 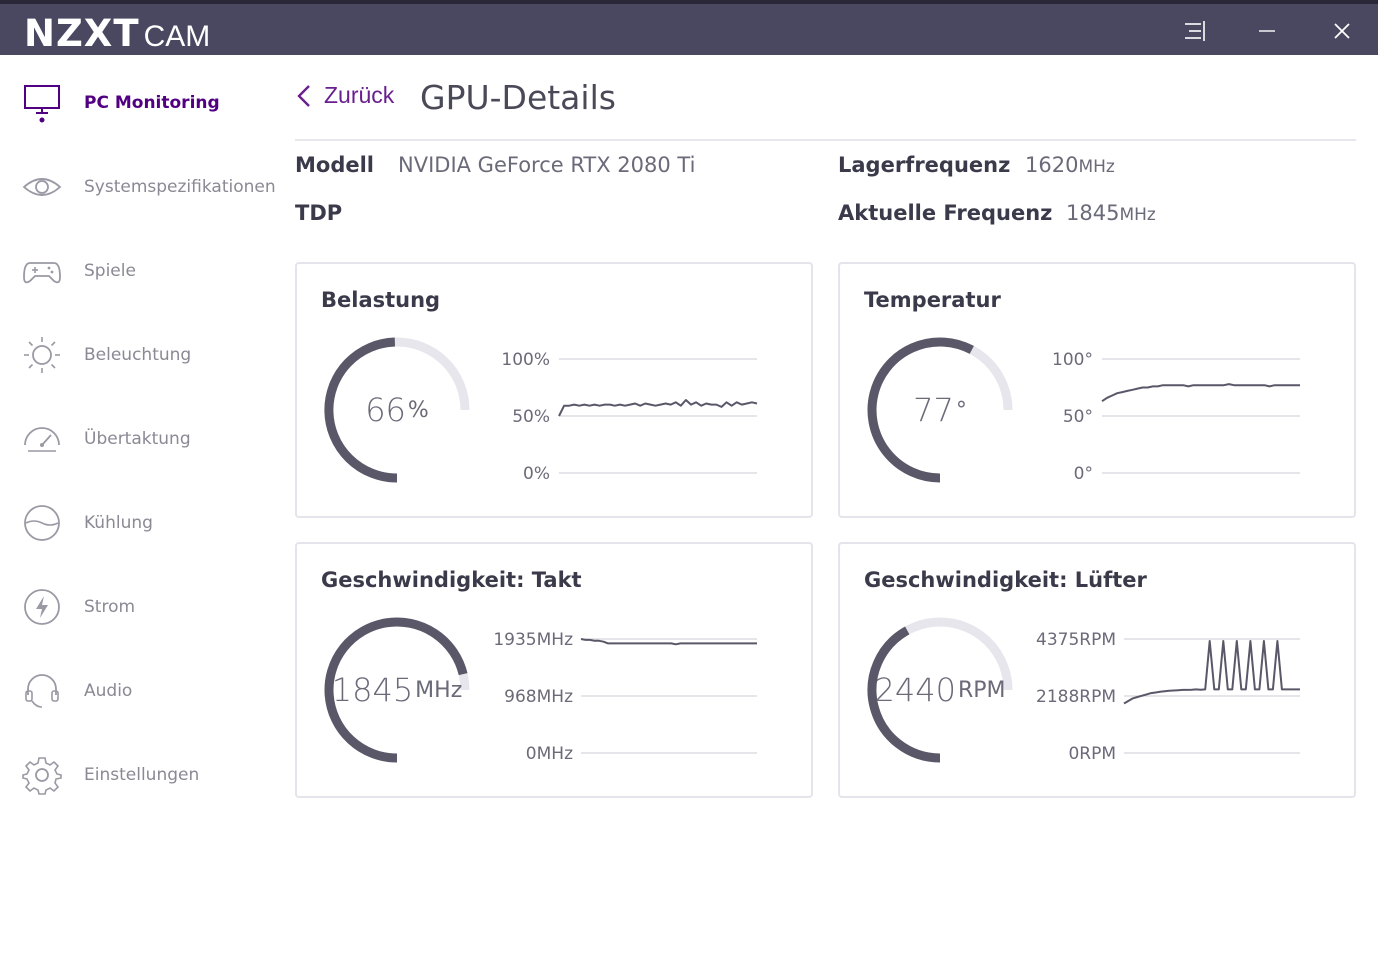 What do you see at coordinates (451, 580) in the screenshot?
I see `card-title: Geschwindigkeit: Takt` at bounding box center [451, 580].